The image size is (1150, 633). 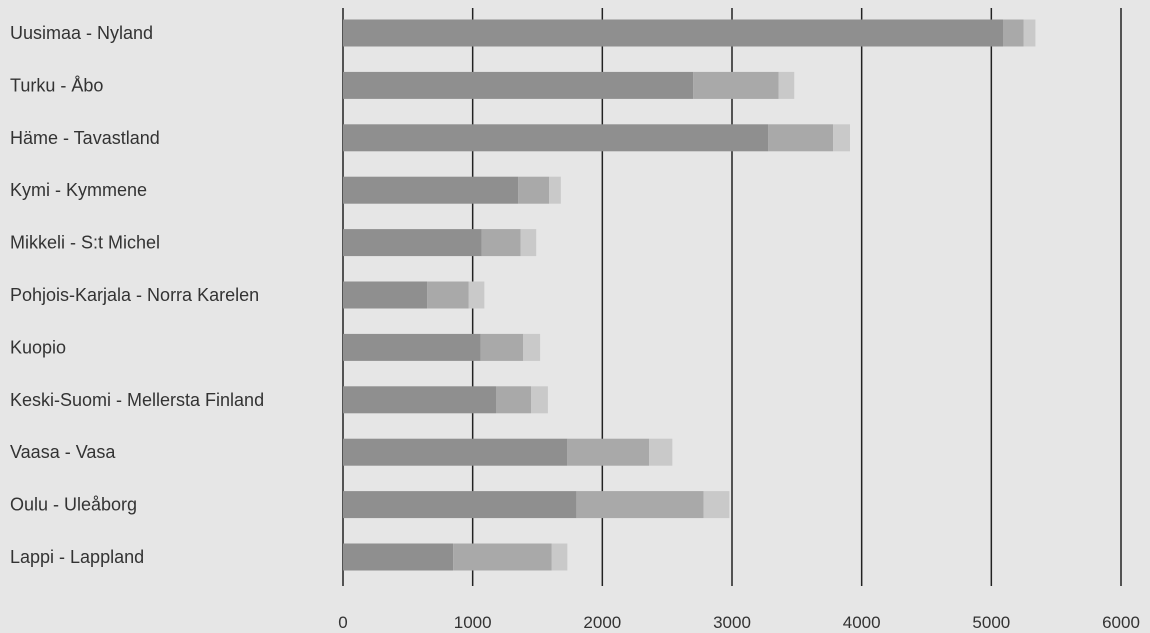 I want to click on x-tick-label: 1000, so click(x=473, y=622).